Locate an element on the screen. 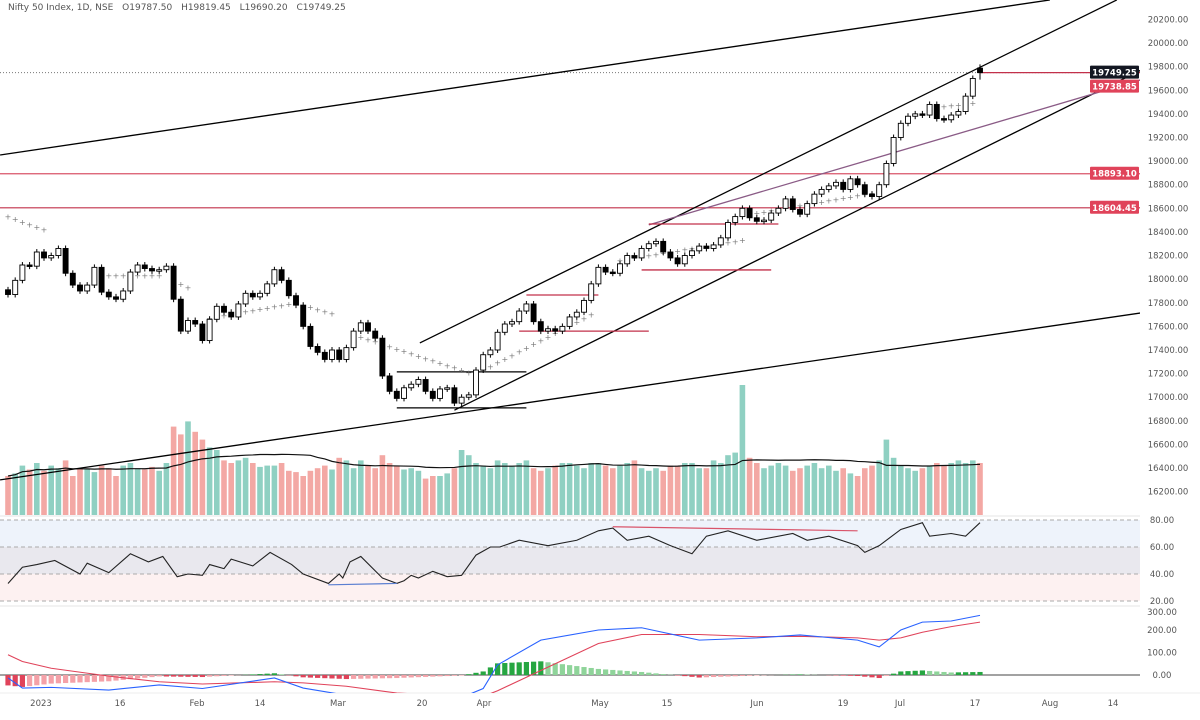 This screenshot has width=1200, height=720. price-tick-label: 18400.00 is located at coordinates (1168, 233).